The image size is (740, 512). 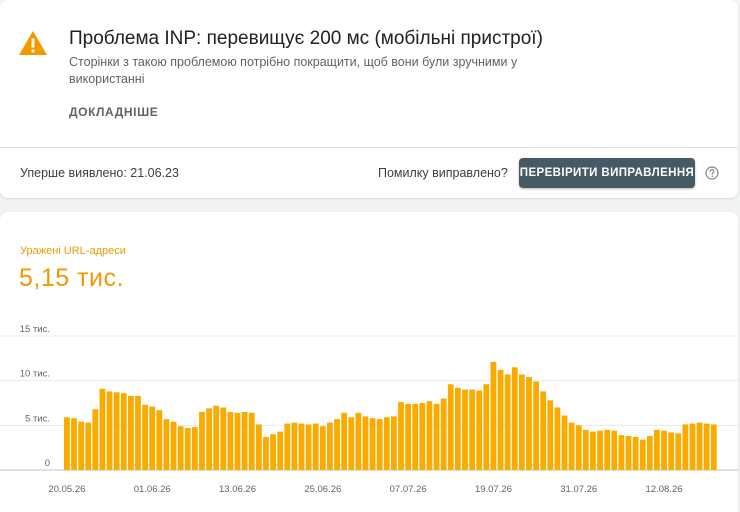 What do you see at coordinates (114, 112) in the screenshot?
I see `learn-more-link: ДОКЛАДНІШЕ` at bounding box center [114, 112].